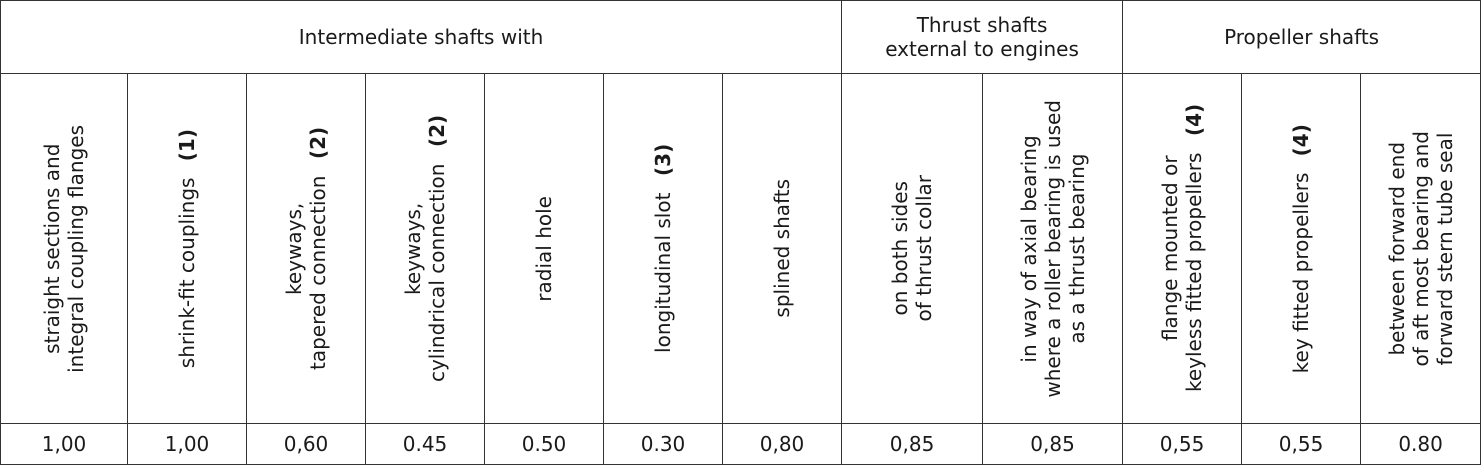 Image resolution: width=1482 pixels, height=474 pixels. I want to click on column-header-4: keyways, cylindrical connection (2), so click(425, 248).